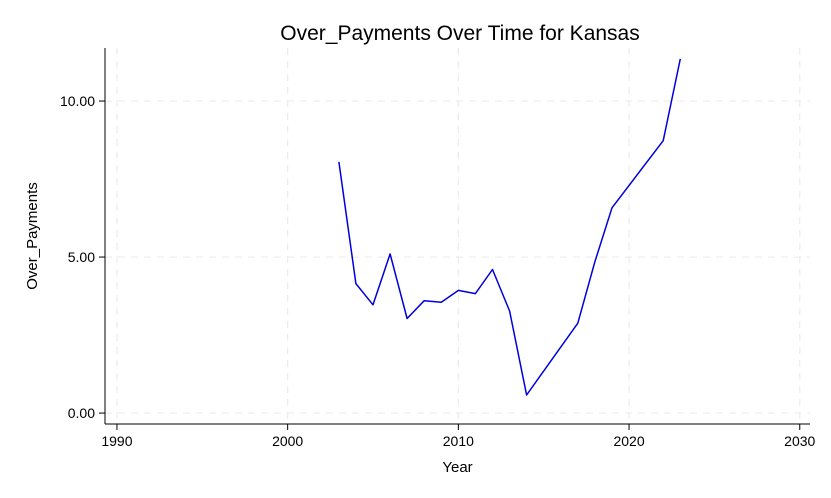 Image resolution: width=831 pixels, height=498 pixels. What do you see at coordinates (116, 441) in the screenshot?
I see `x-tick-label-1990: 1990` at bounding box center [116, 441].